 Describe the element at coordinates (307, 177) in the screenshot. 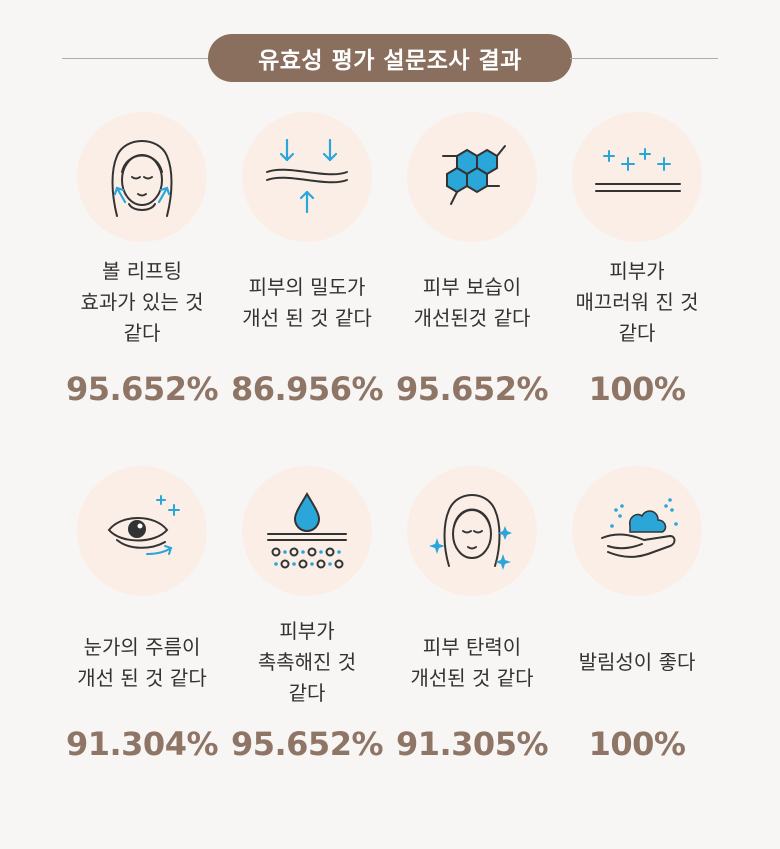

I see `skin-density-icon` at that location.